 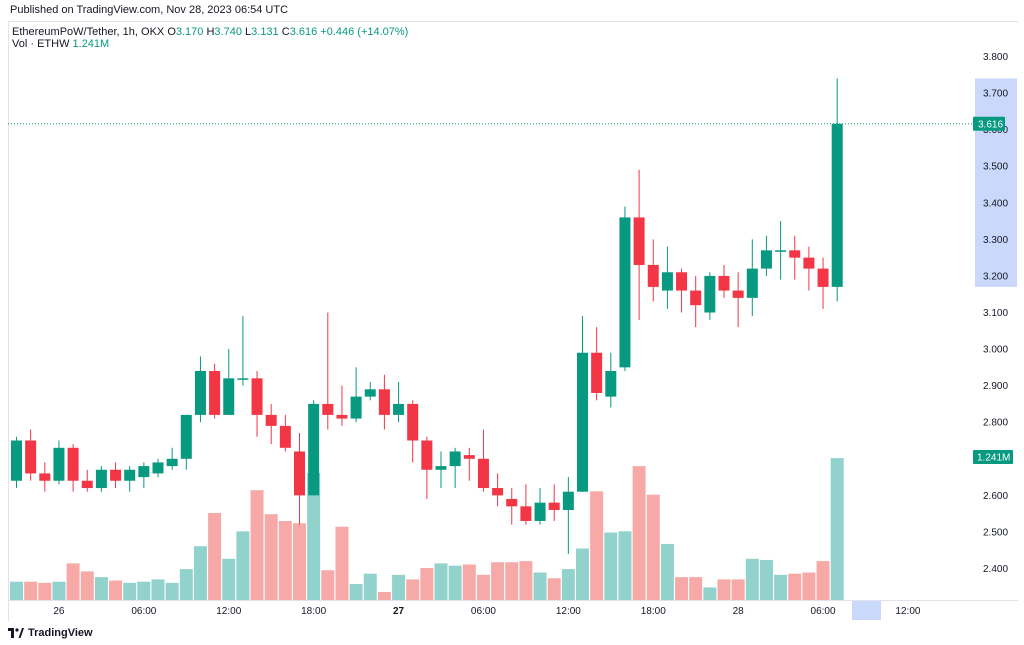 I want to click on high-label: H, so click(x=210, y=32).